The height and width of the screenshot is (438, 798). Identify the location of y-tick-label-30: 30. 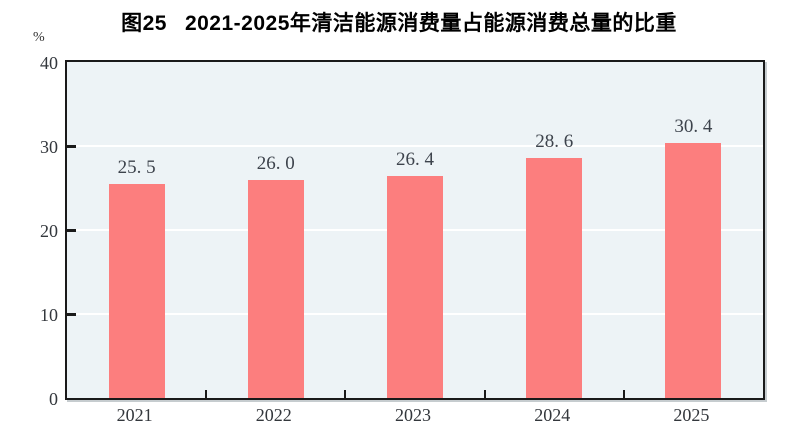
(49, 147).